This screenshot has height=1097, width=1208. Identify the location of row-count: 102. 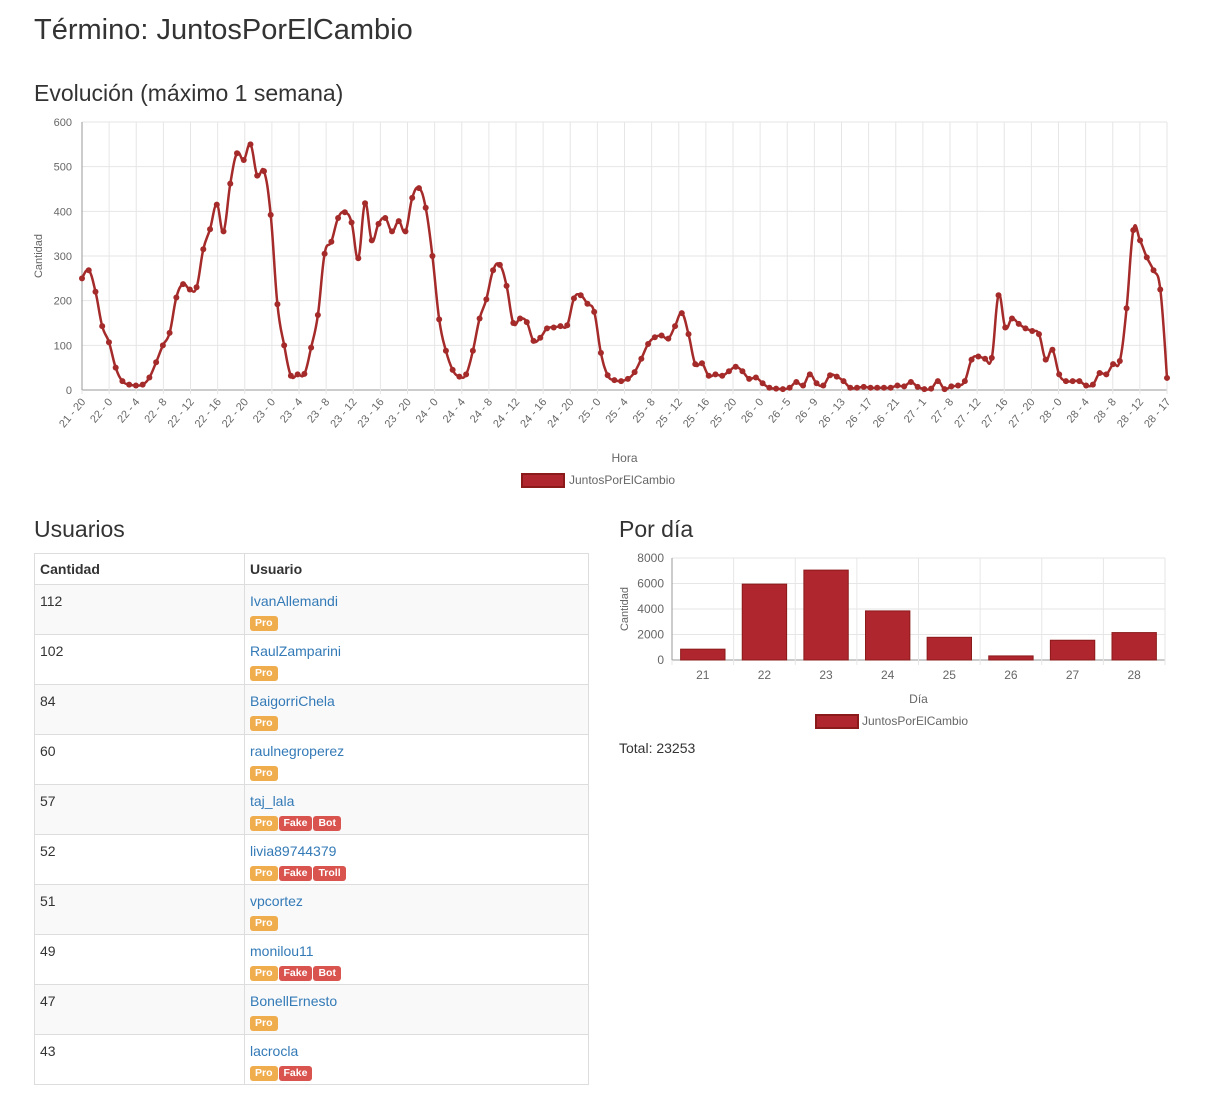
(139, 659).